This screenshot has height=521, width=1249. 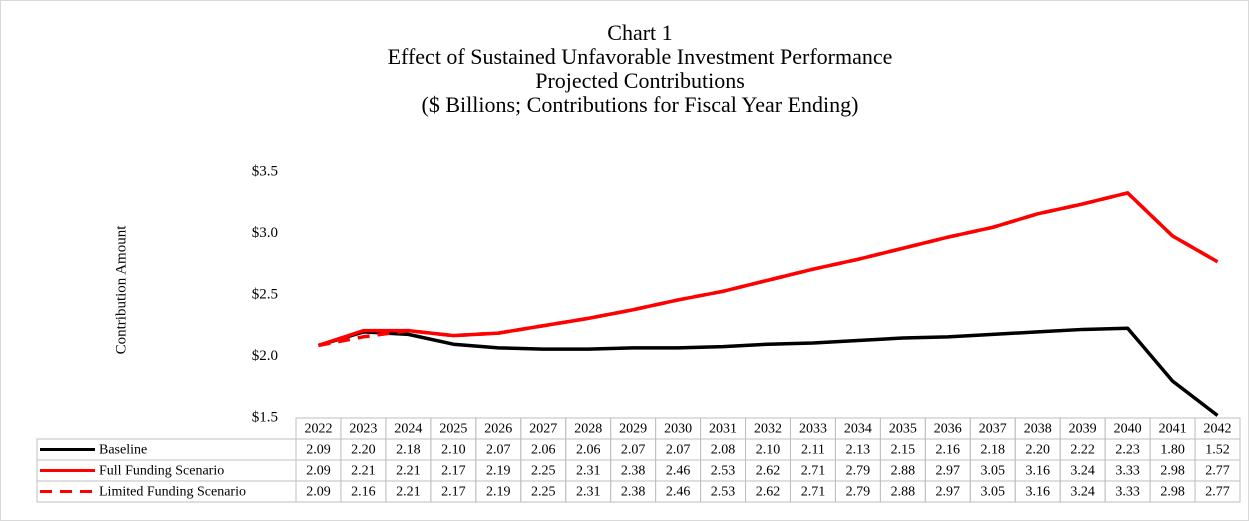 I want to click on chart-title: Chart 1, so click(x=639, y=32).